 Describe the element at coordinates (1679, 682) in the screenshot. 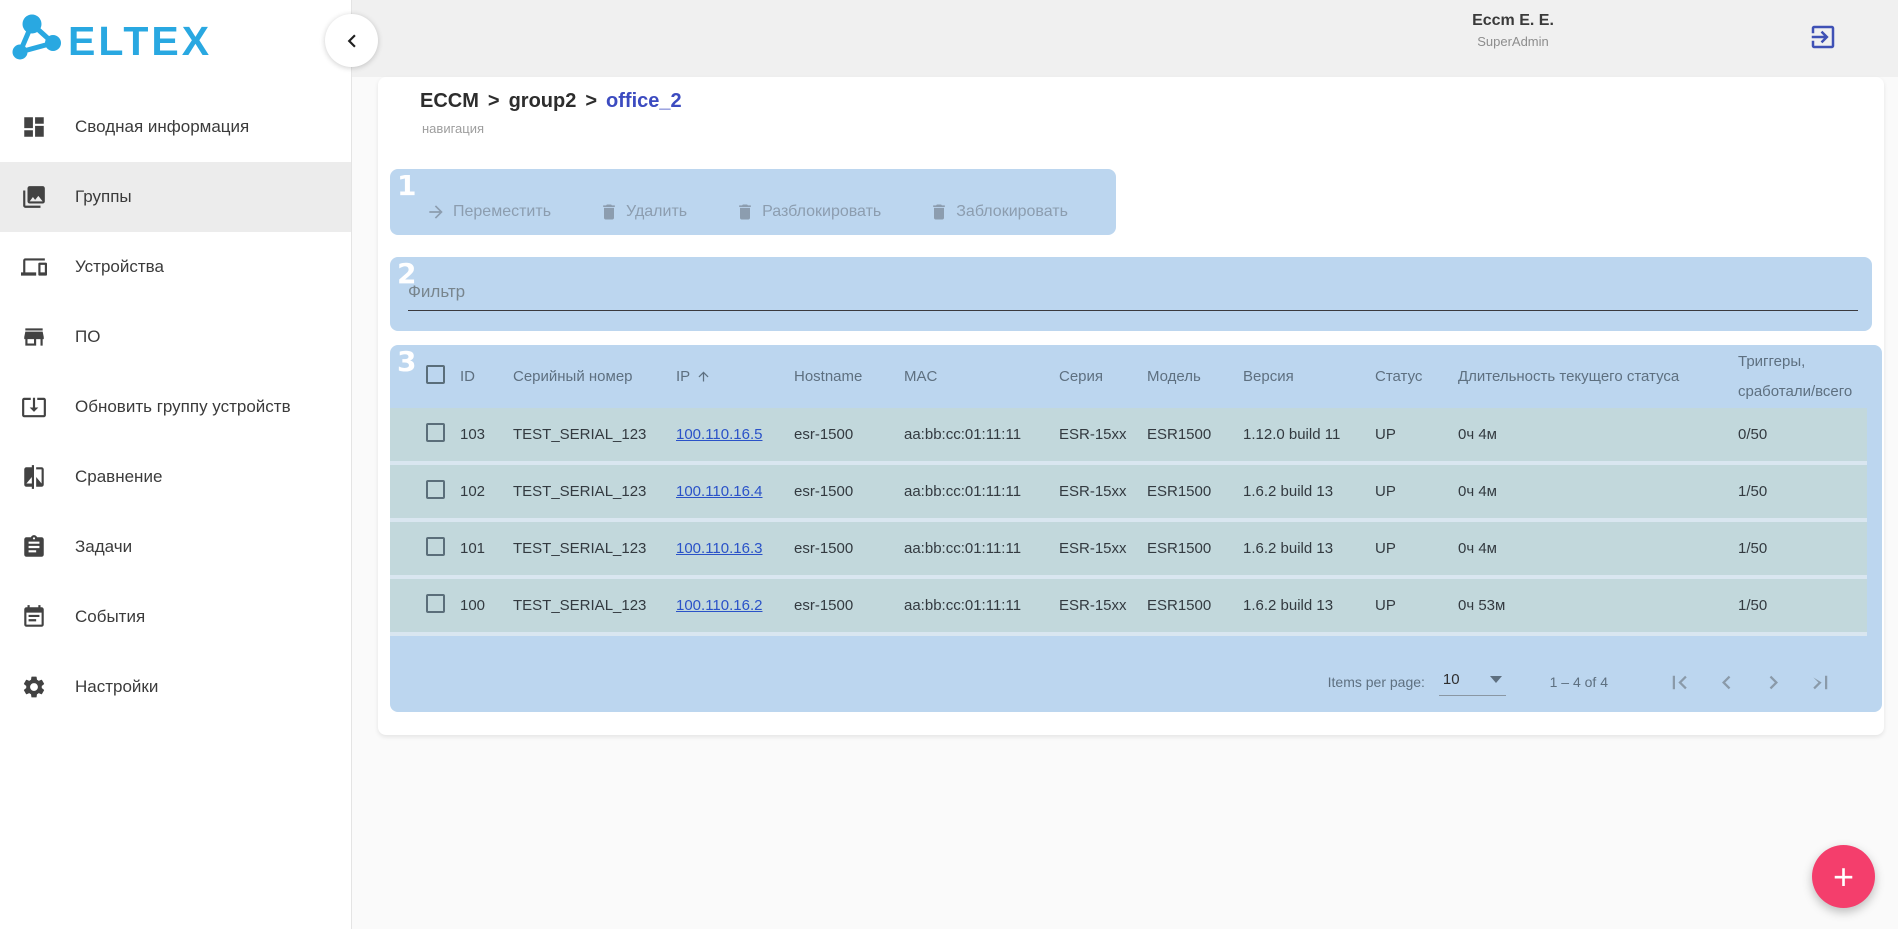

I see `first-page-icon` at that location.